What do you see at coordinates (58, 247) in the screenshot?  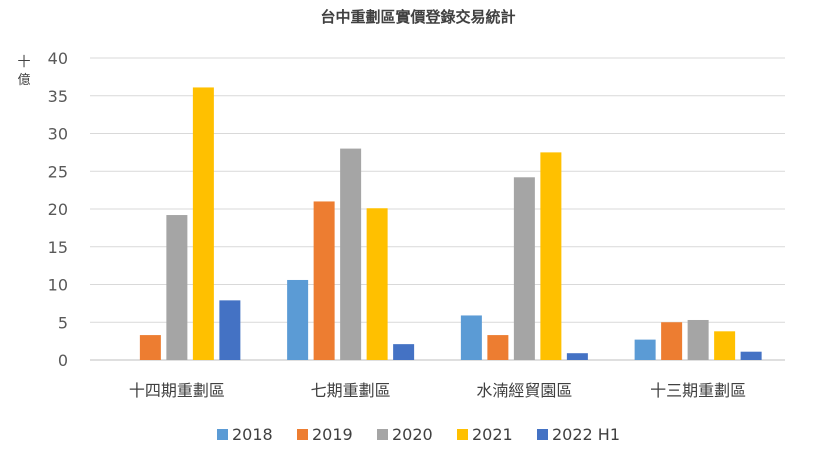 I see `y-tick-label: 15` at bounding box center [58, 247].